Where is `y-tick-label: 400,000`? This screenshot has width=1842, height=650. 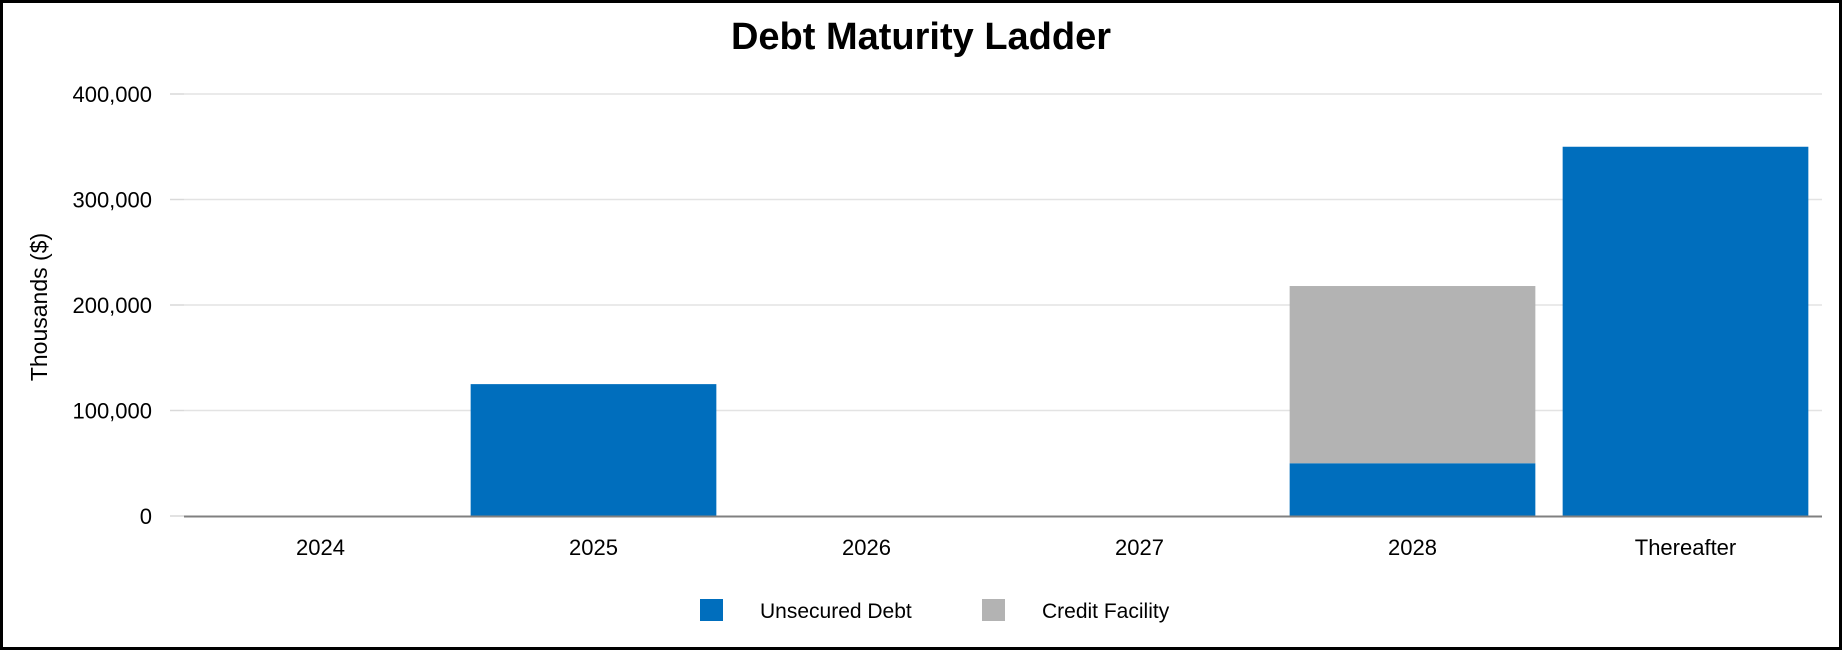 y-tick-label: 400,000 is located at coordinates (112, 94).